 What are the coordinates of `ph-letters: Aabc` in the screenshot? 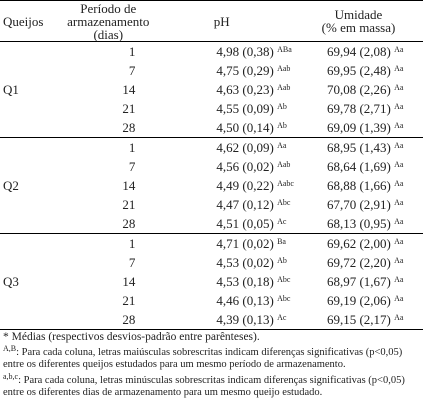 It's located at (285, 183).